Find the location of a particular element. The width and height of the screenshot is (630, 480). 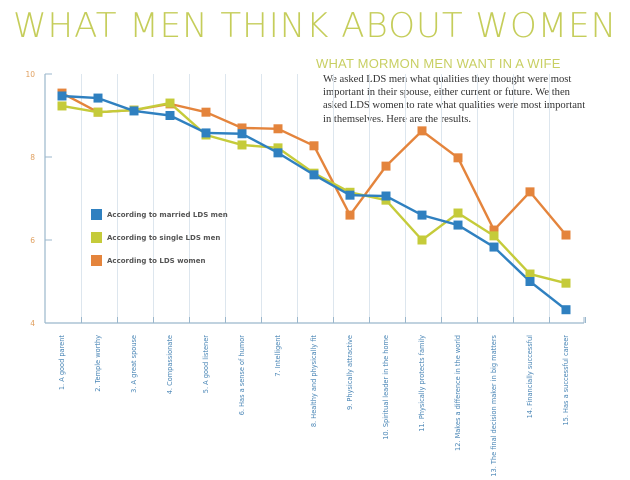

y-tick-label: 6 is located at coordinates (32, 240).